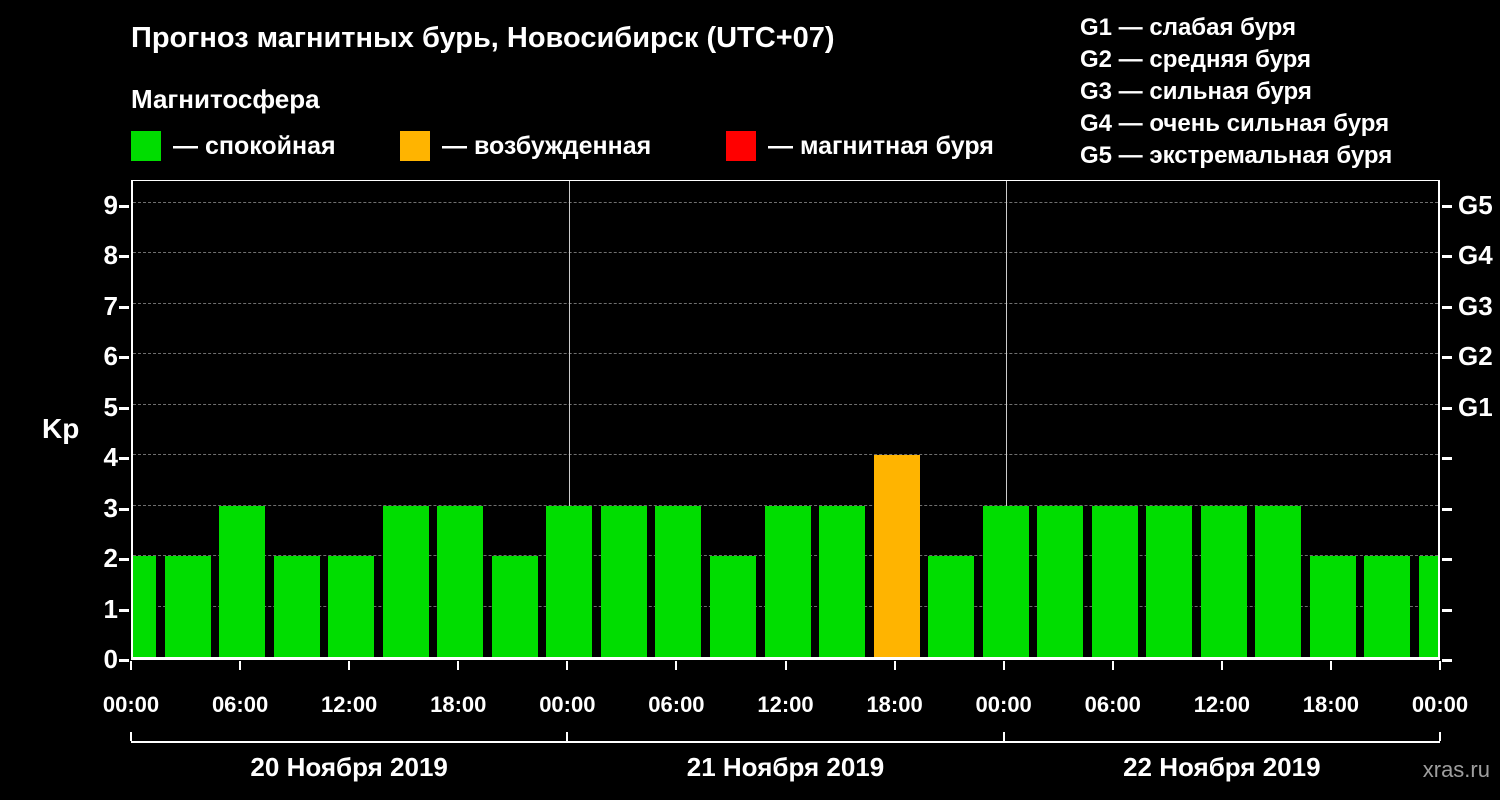 The width and height of the screenshot is (1500, 800). Describe the element at coordinates (1196, 91) in the screenshot. I see `g-scale-line-g3: G3 — сильная буря` at that location.